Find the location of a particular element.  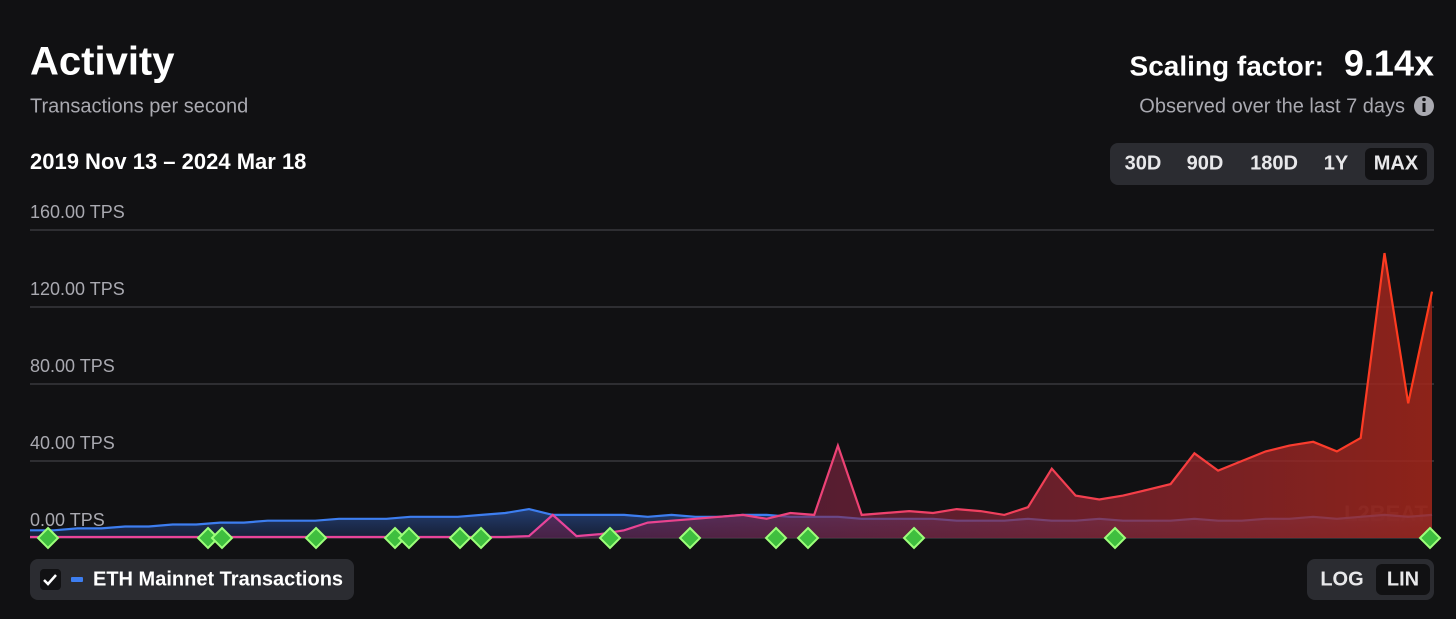

legend-box is located at coordinates (192, 579).